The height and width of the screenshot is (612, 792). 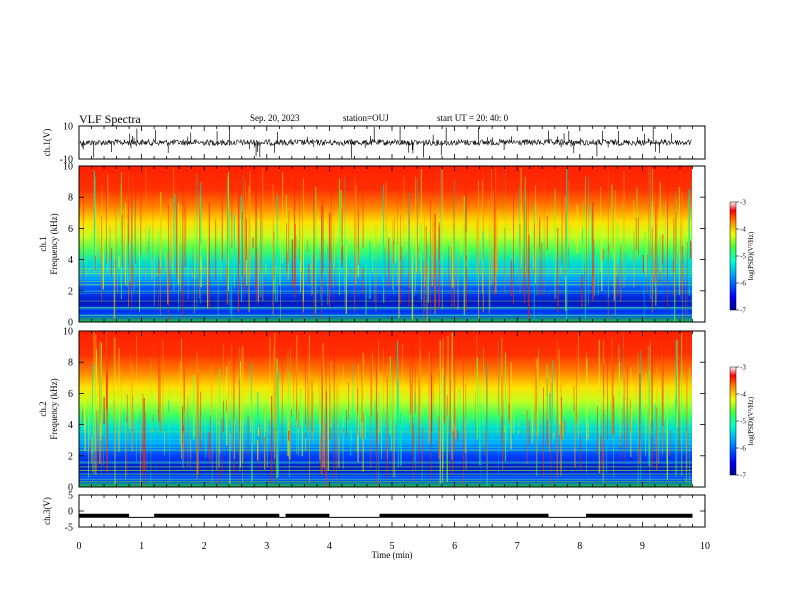 What do you see at coordinates (743, 449) in the screenshot?
I see `ch2-spectrogram-colorbar-tick-label: -6` at bounding box center [743, 449].